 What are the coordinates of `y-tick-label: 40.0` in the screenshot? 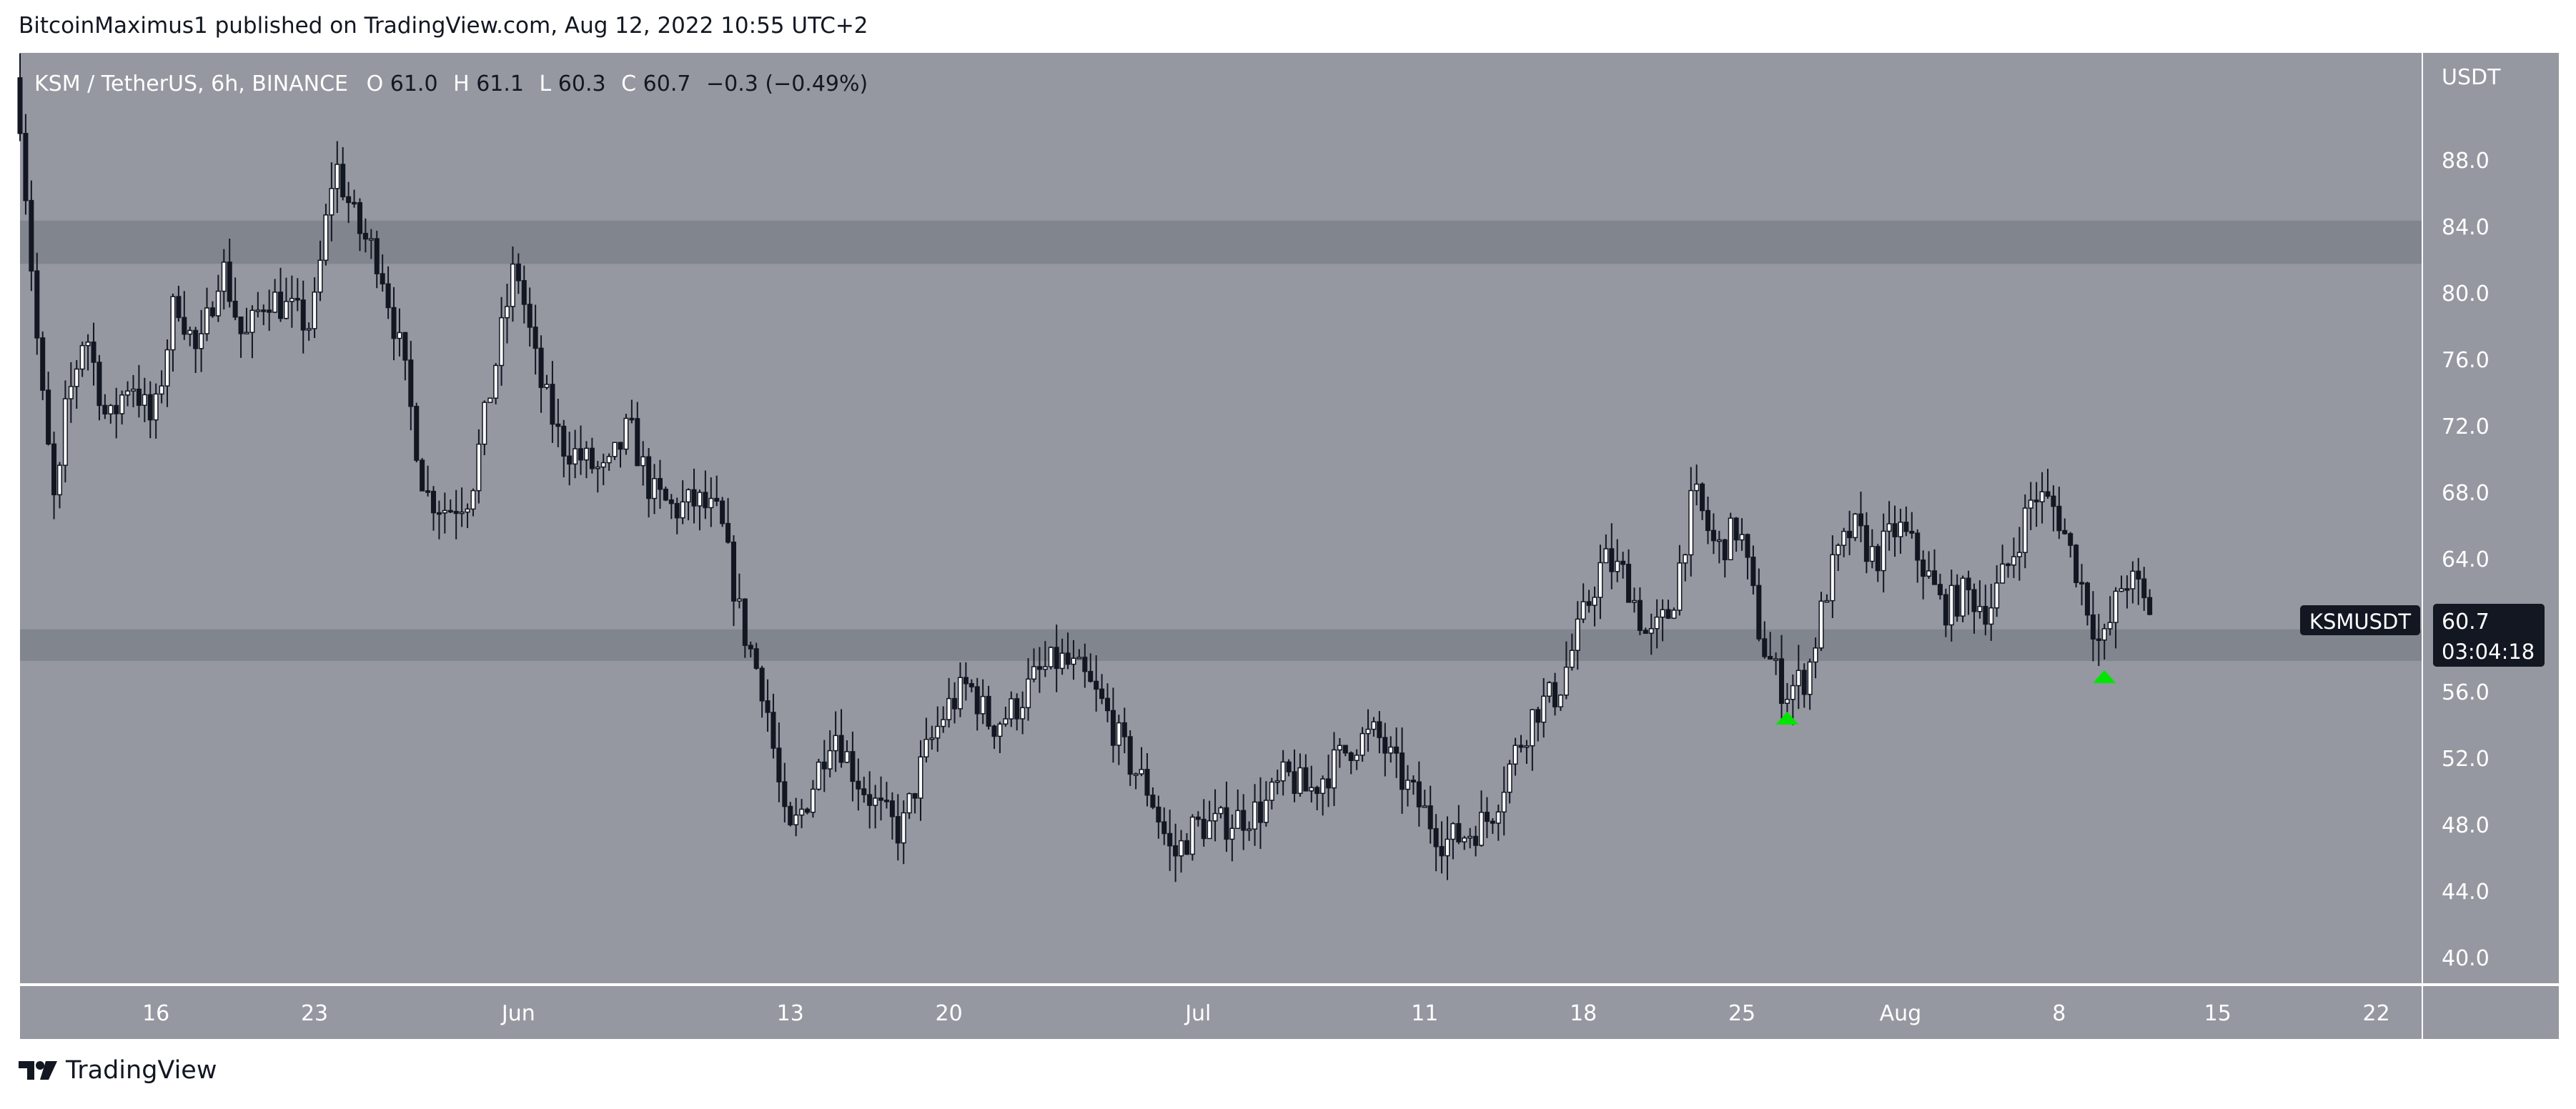 It's located at (2466, 958).